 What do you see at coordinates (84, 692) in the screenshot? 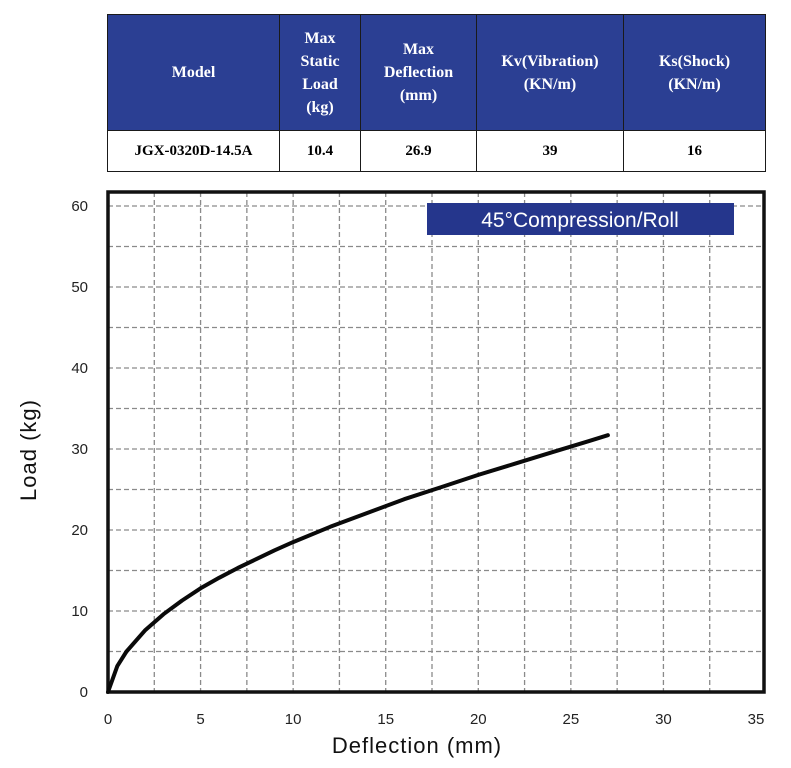
I see `y-tick-label: 0` at bounding box center [84, 692].